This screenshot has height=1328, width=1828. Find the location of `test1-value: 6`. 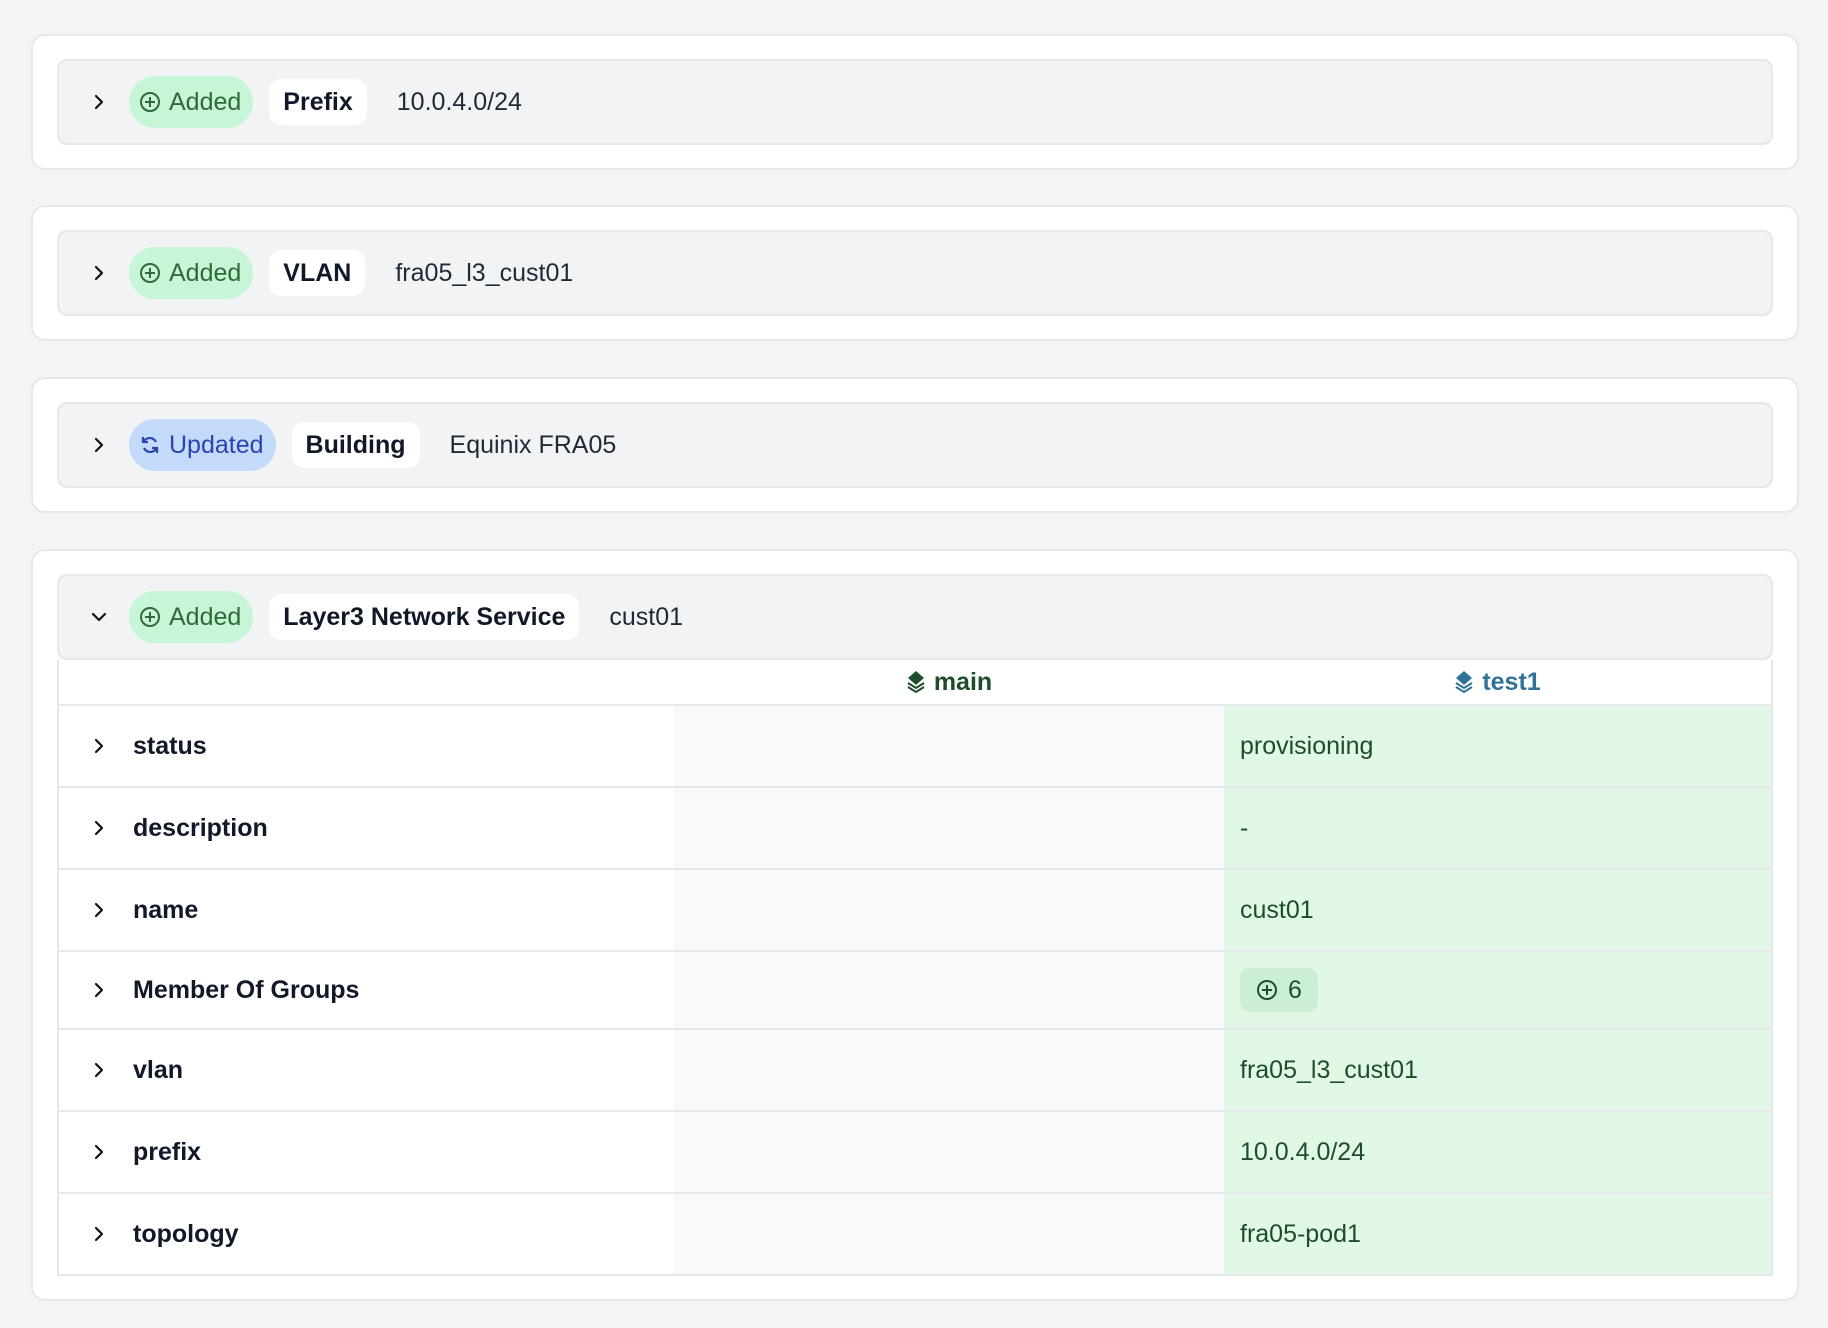

test1-value: 6 is located at coordinates (1497, 990).